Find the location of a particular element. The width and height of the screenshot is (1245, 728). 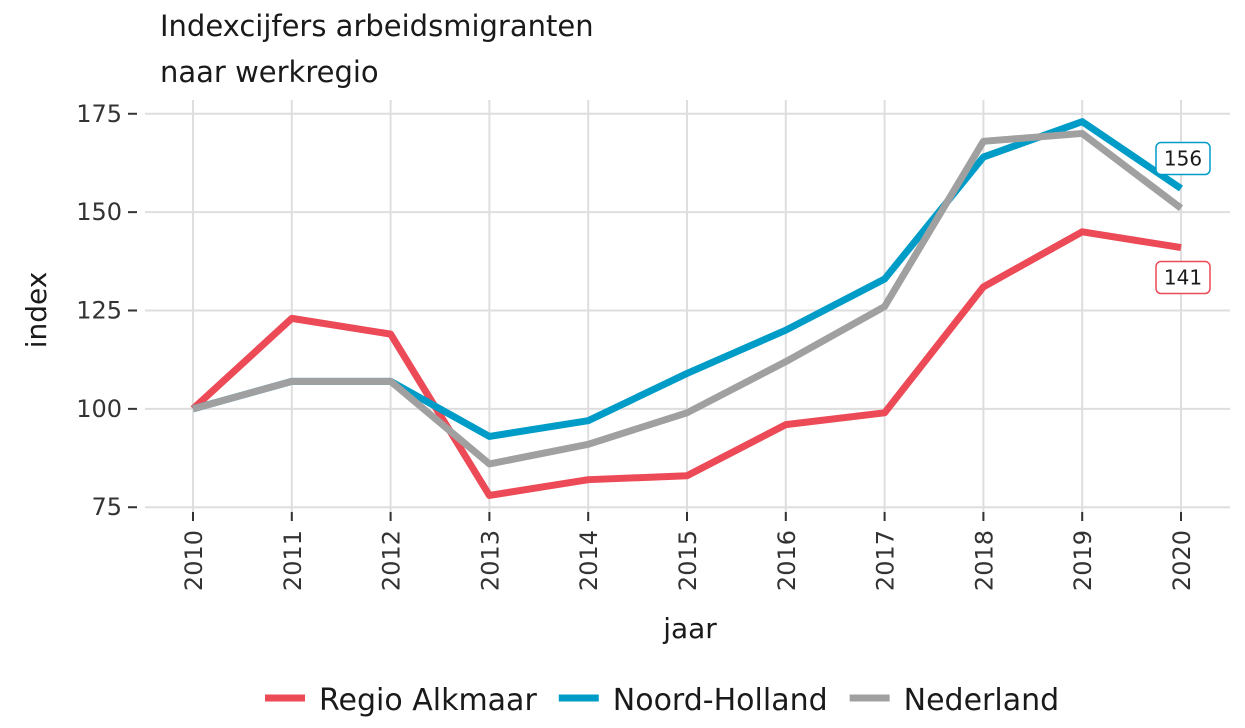

end-label-text: 156 is located at coordinates (1183, 159).